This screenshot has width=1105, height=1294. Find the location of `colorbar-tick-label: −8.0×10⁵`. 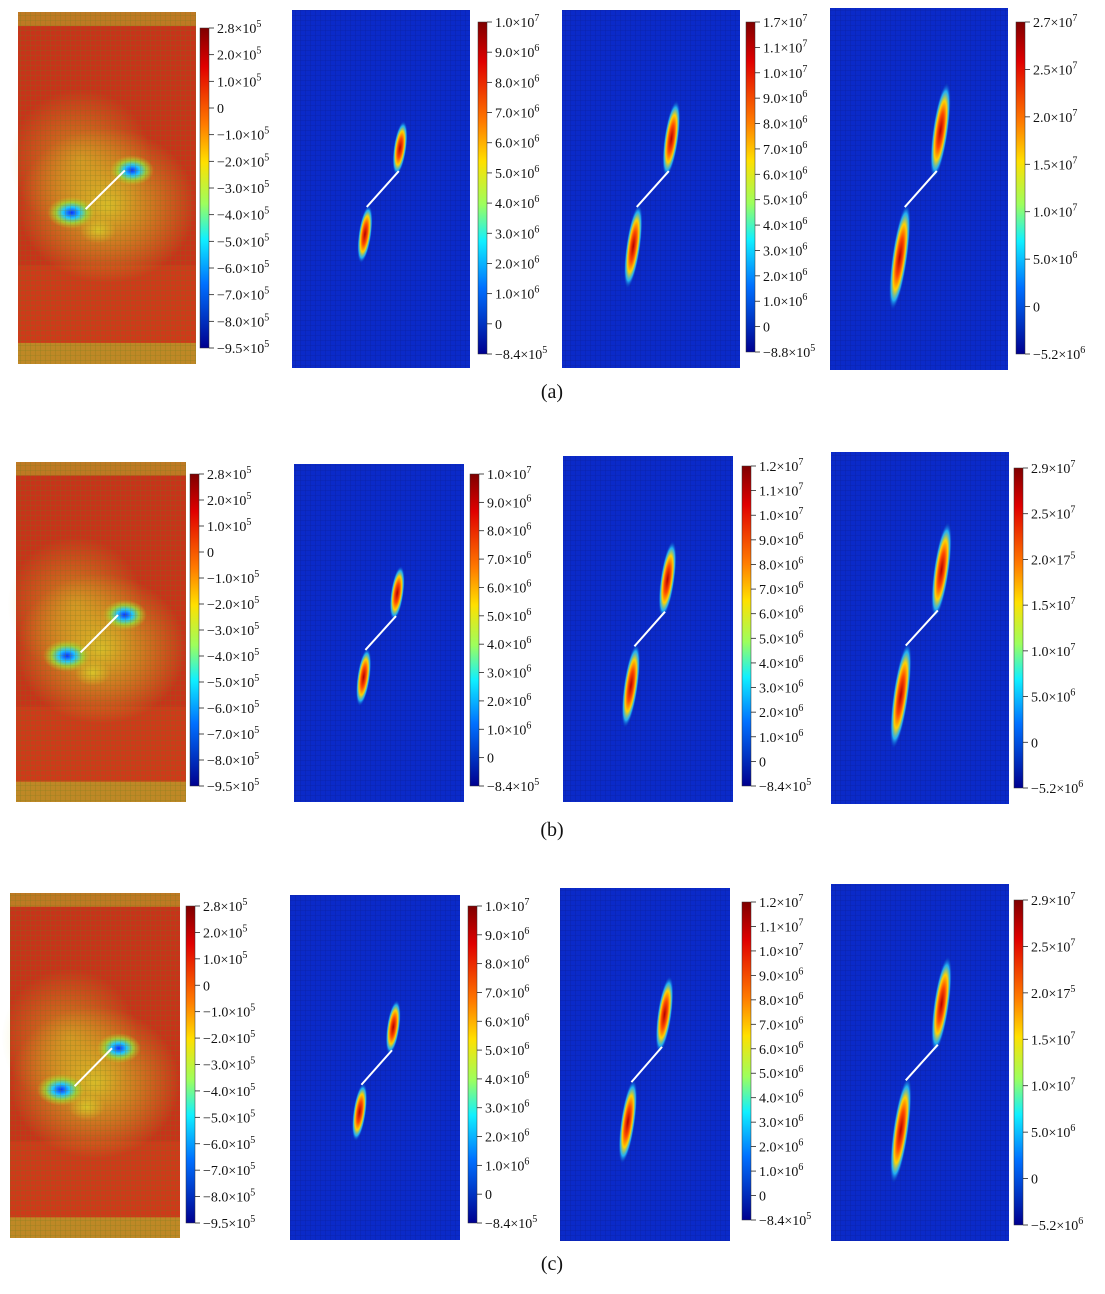

colorbar-tick-label: −8.0×10⁵ is located at coordinates (233, 760).